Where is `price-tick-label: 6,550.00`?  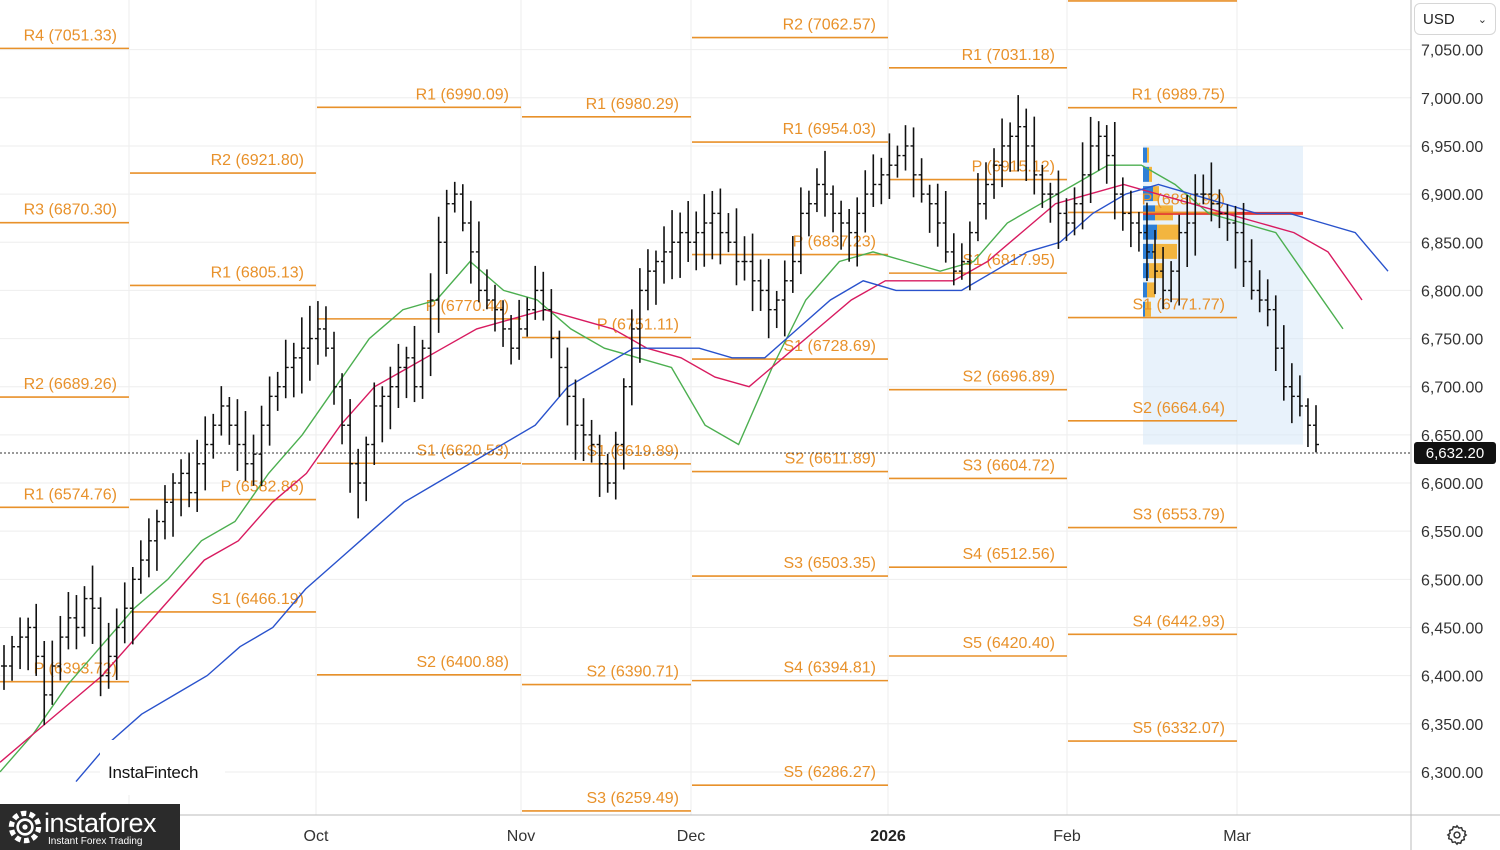
price-tick-label: 6,550.00 is located at coordinates (1452, 532).